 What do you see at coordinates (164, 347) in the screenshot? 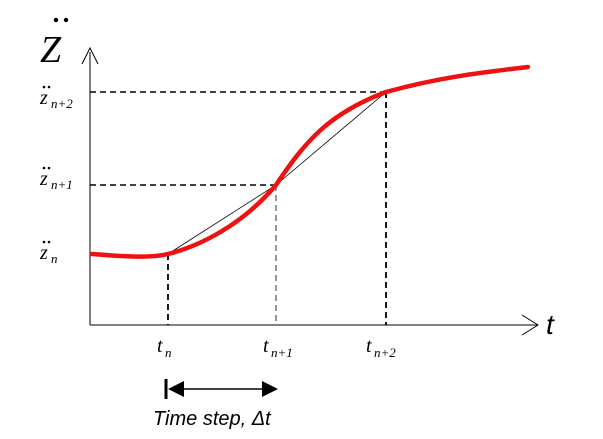
I see `x-tick-label-n: t n` at bounding box center [164, 347].